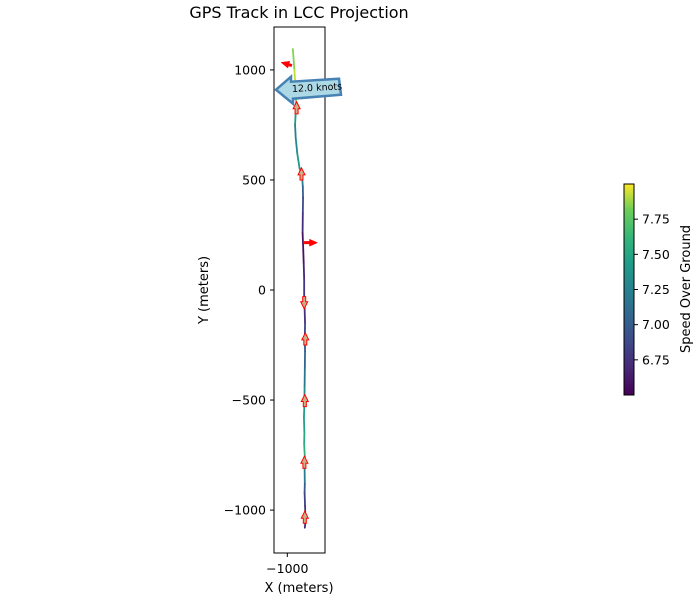 The width and height of the screenshot is (700, 600). What do you see at coordinates (629, 289) in the screenshot?
I see `colorbar-gradient` at bounding box center [629, 289].